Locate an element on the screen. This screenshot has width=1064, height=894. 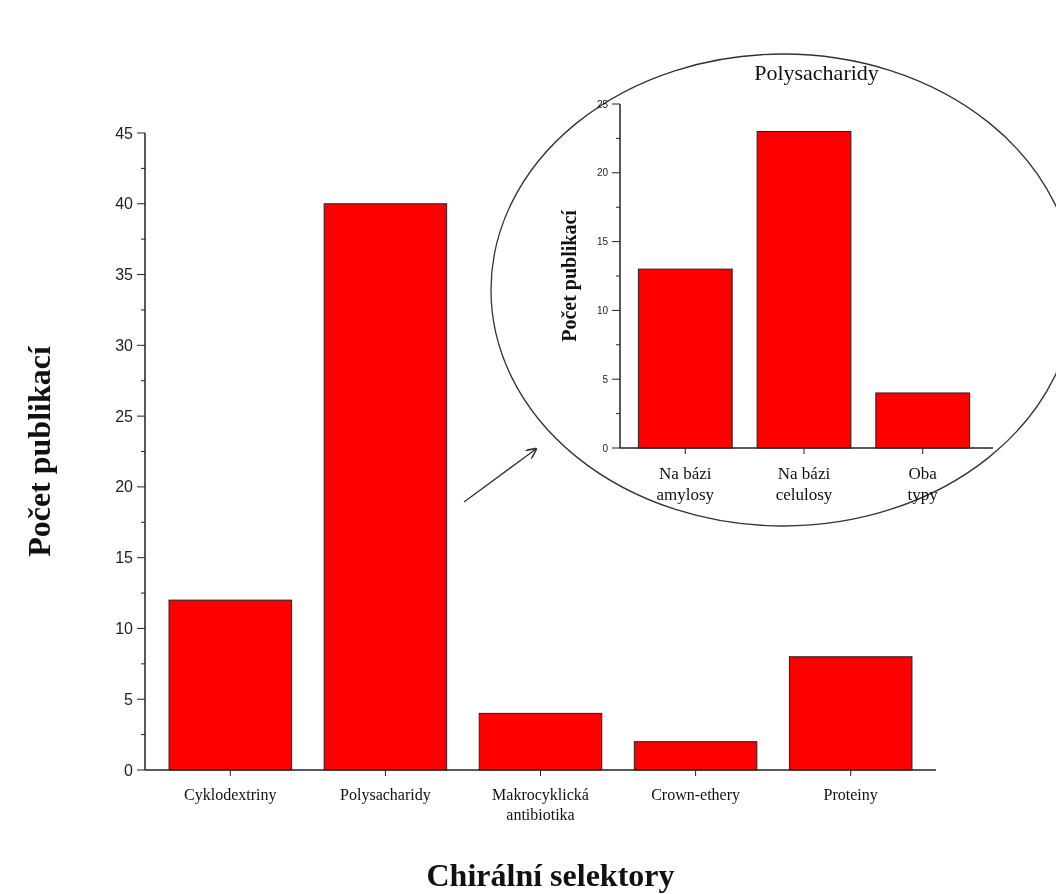
x-tick-label: Polysacharidy is located at coordinates (385, 795).